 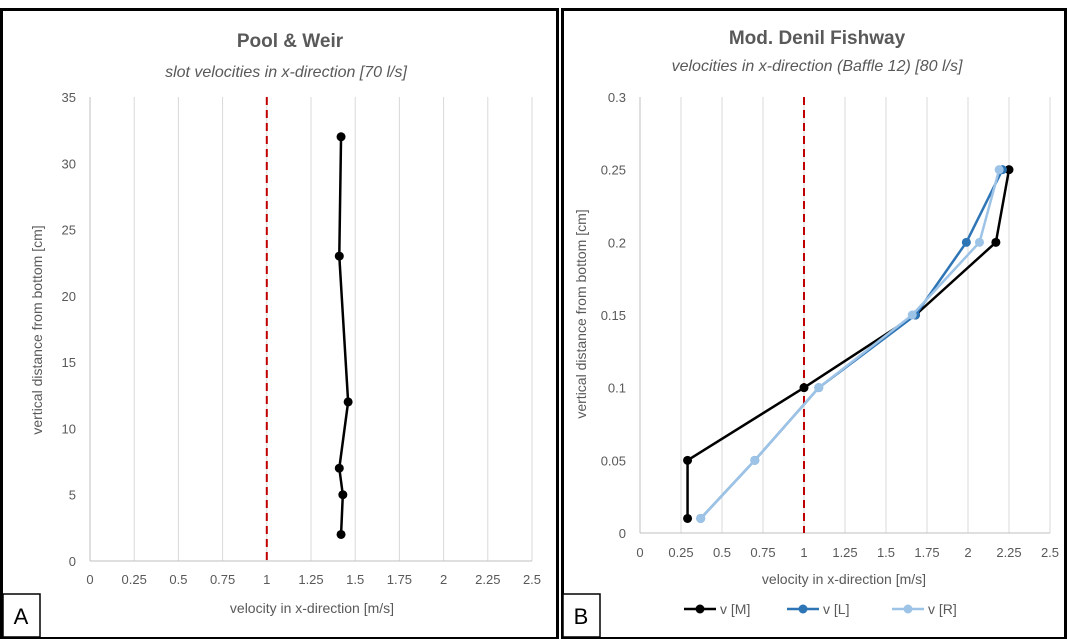 I want to click on panel-a-x-tick-label: 0.5, so click(x=178, y=579).